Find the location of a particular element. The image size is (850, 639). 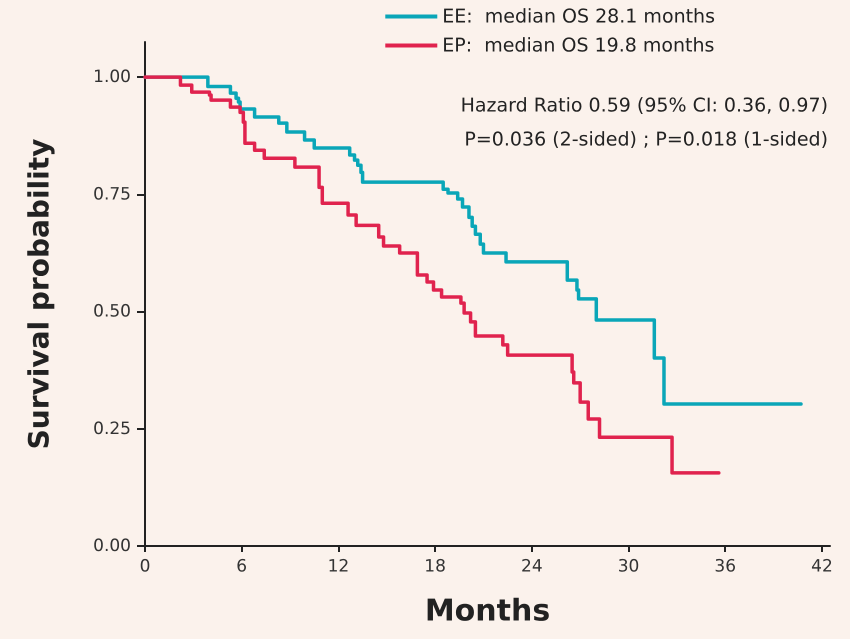

x-tick-label: 0 is located at coordinates (145, 566).